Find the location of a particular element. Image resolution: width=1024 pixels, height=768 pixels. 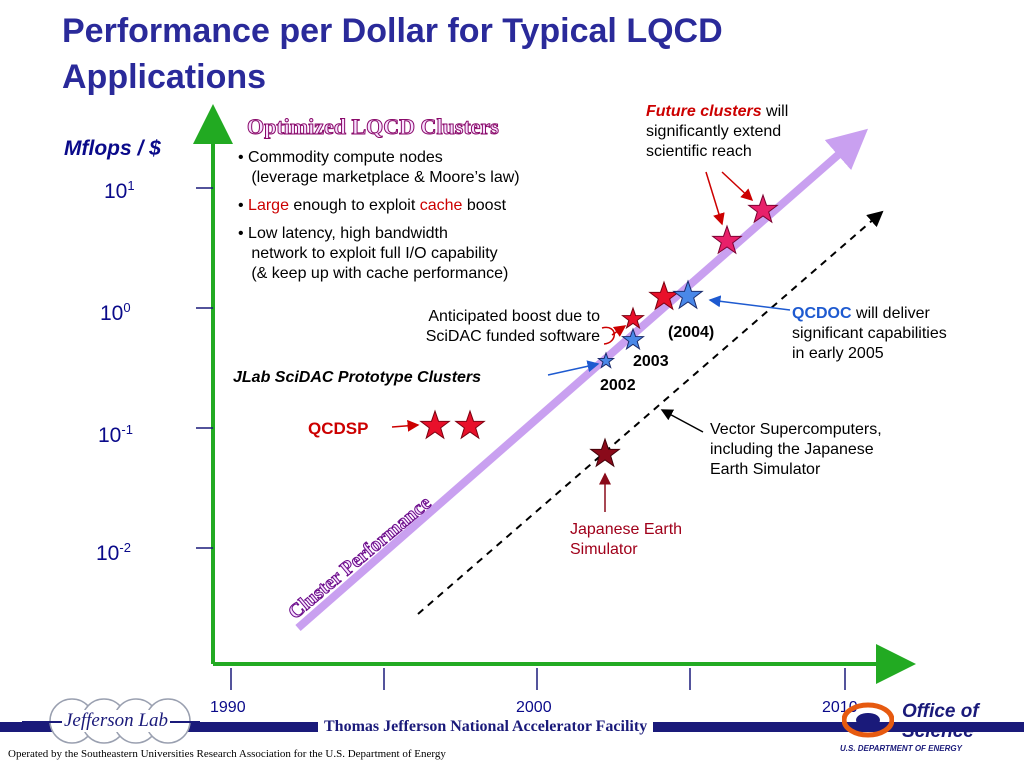

earth-simulator-note: Japanese Earth Simulator is located at coordinates (626, 539).